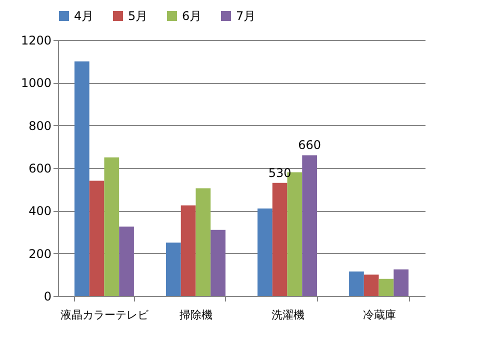  What do you see at coordinates (379, 315) in the screenshot?
I see `x-tick-label: 冷蔵庫` at bounding box center [379, 315].